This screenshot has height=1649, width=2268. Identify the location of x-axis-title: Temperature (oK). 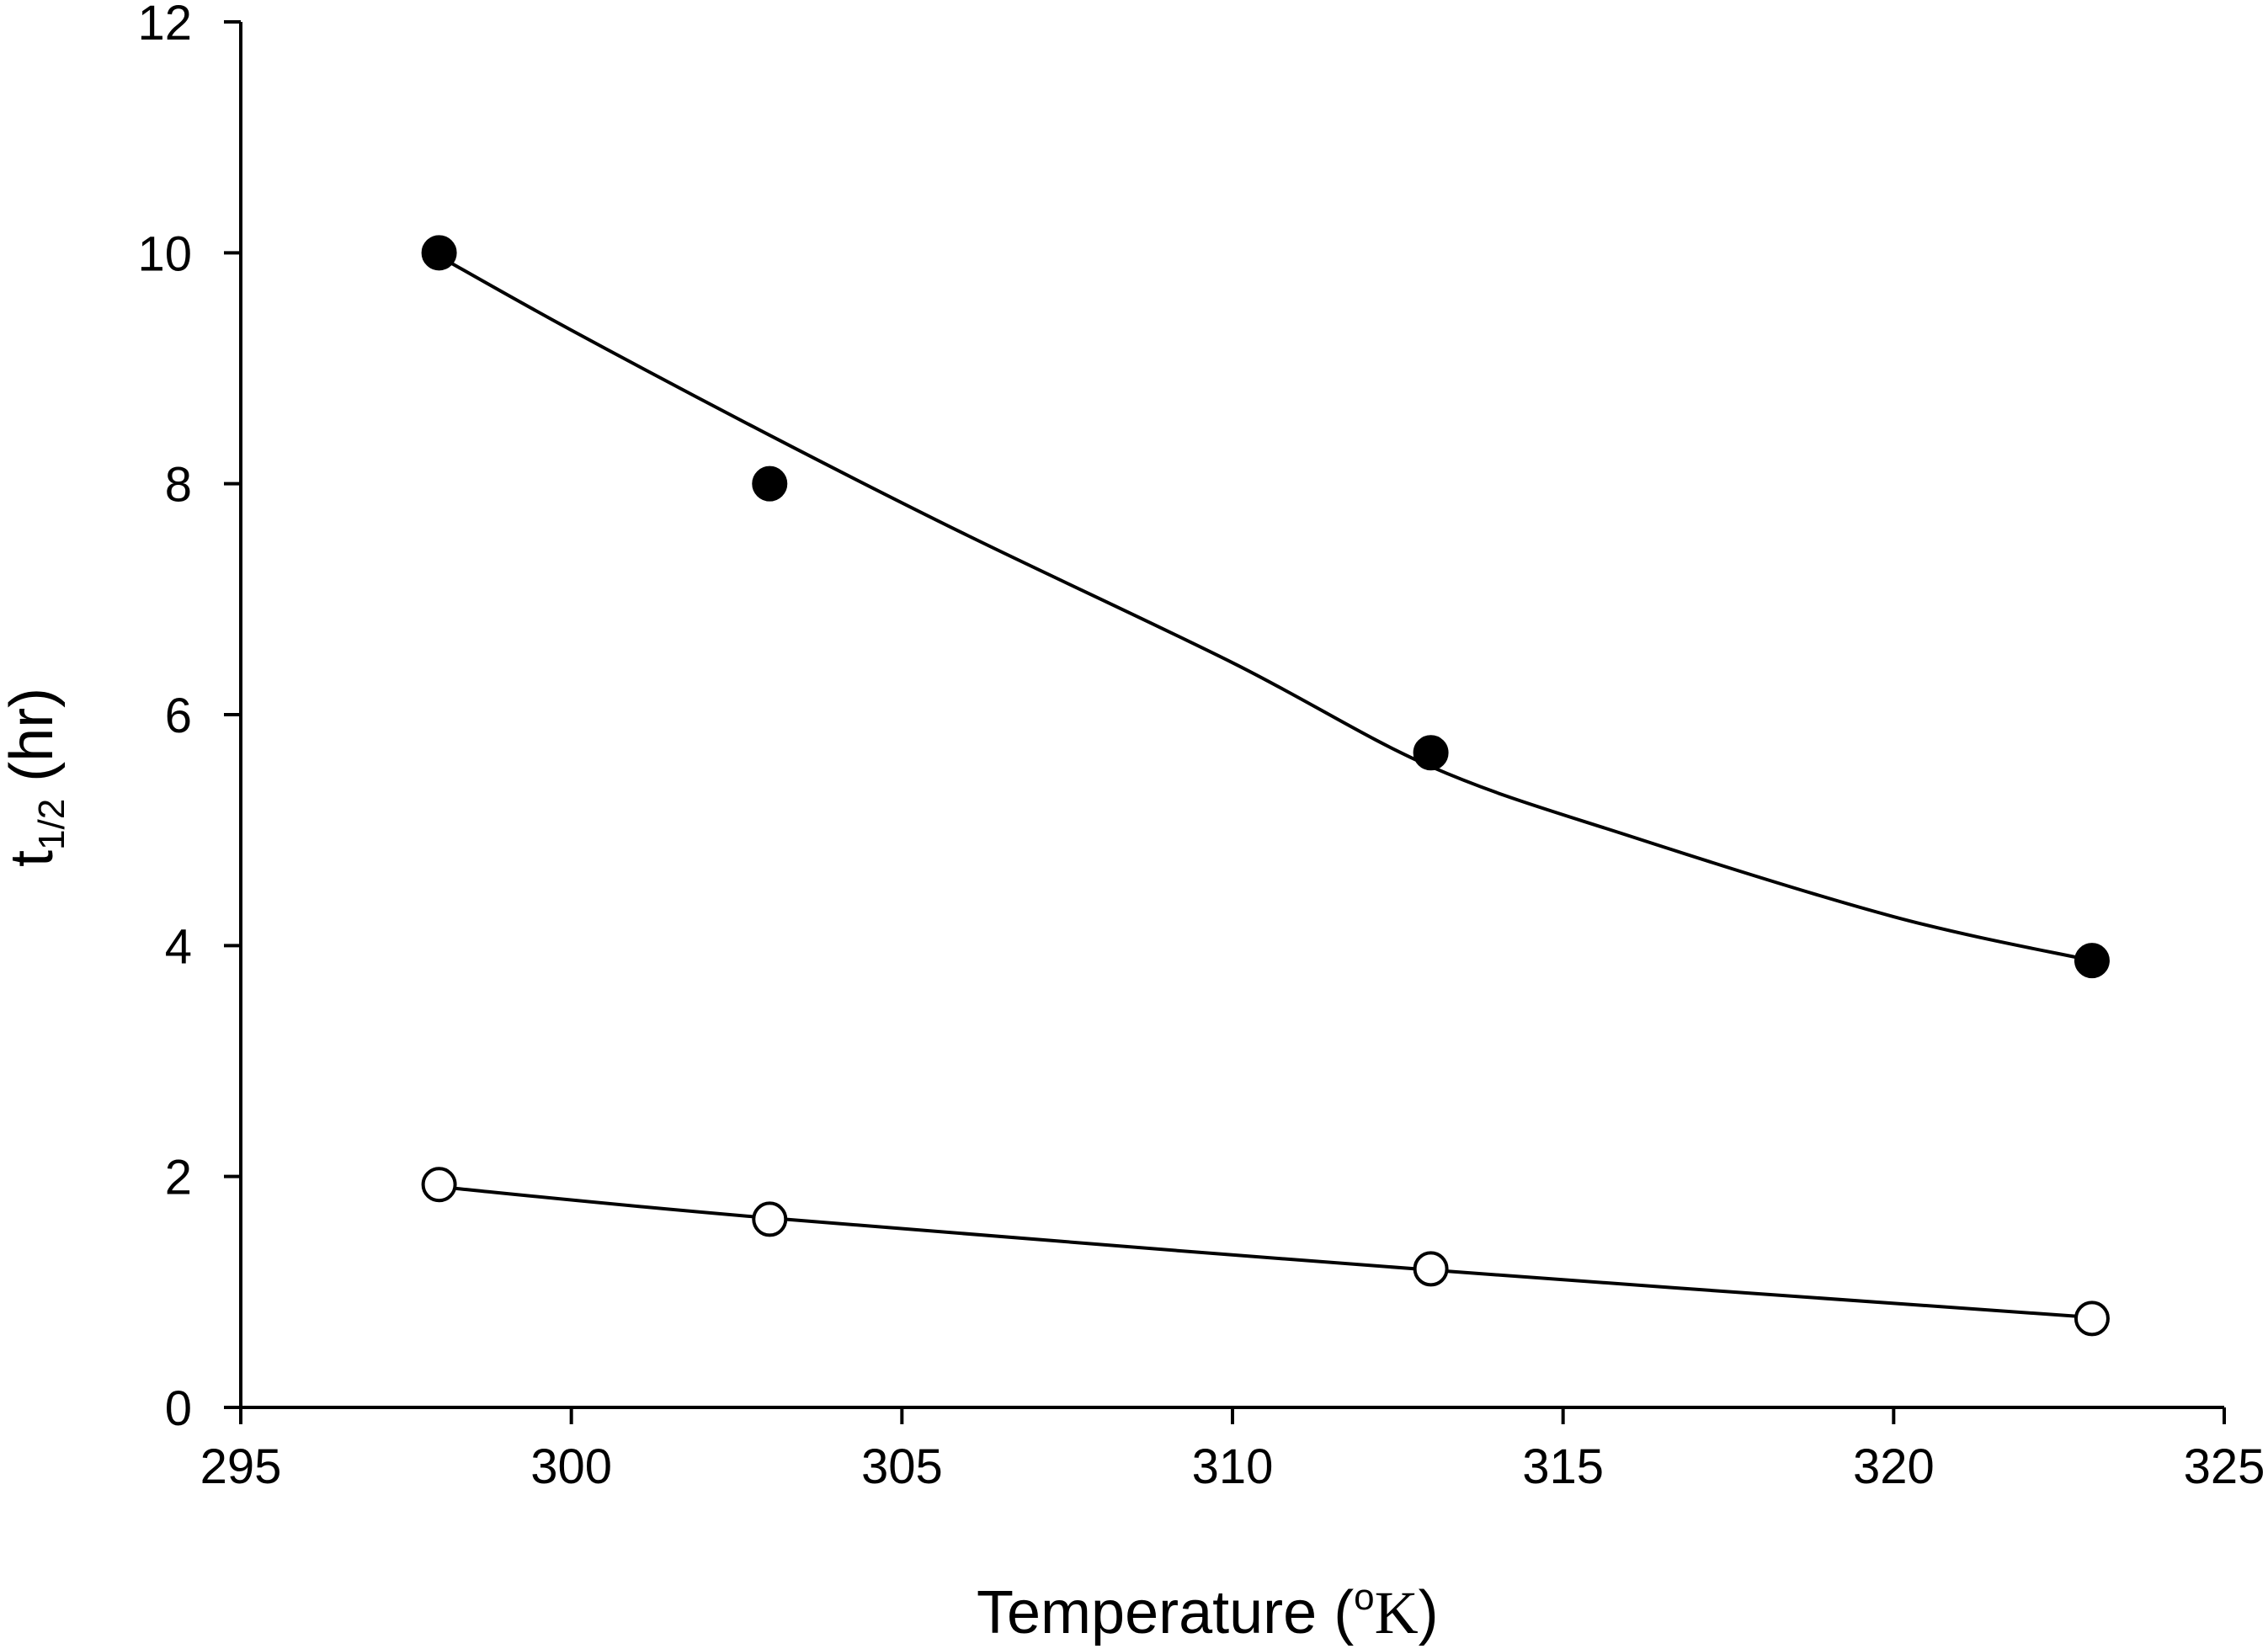
(1208, 1611).